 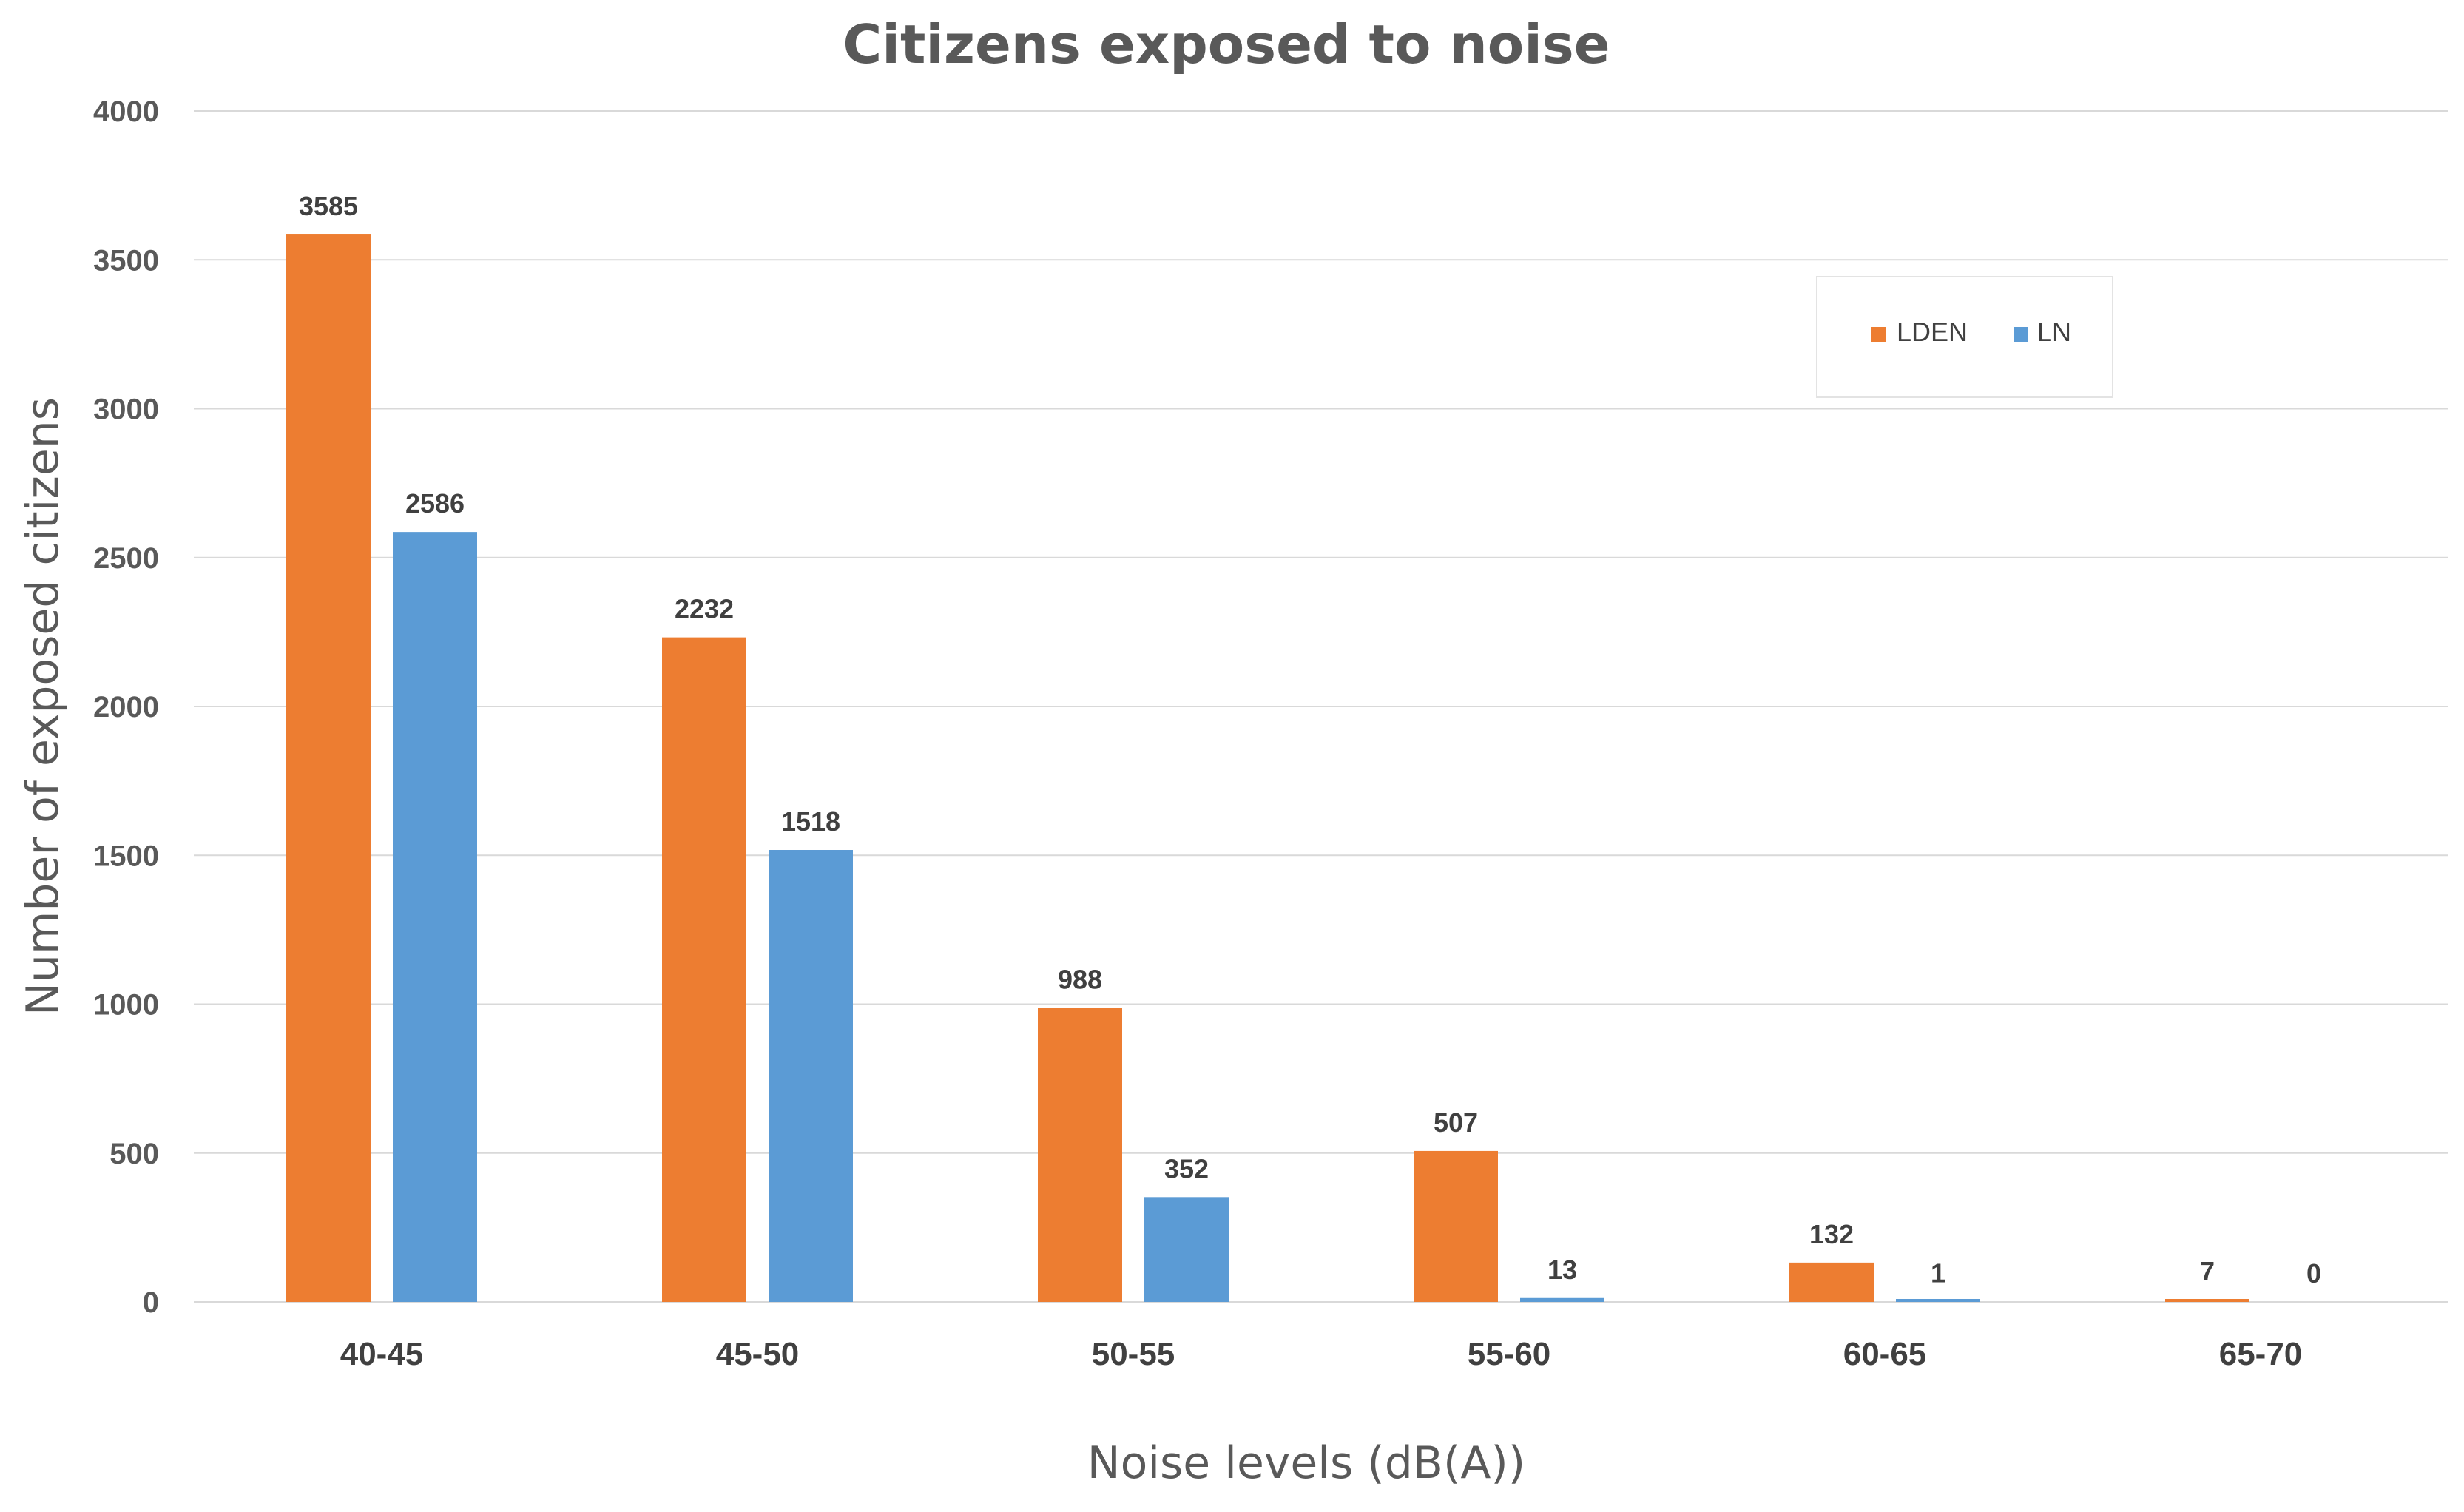 What do you see at coordinates (1509, 1354) in the screenshot?
I see `x-tick-label: 55-60` at bounding box center [1509, 1354].